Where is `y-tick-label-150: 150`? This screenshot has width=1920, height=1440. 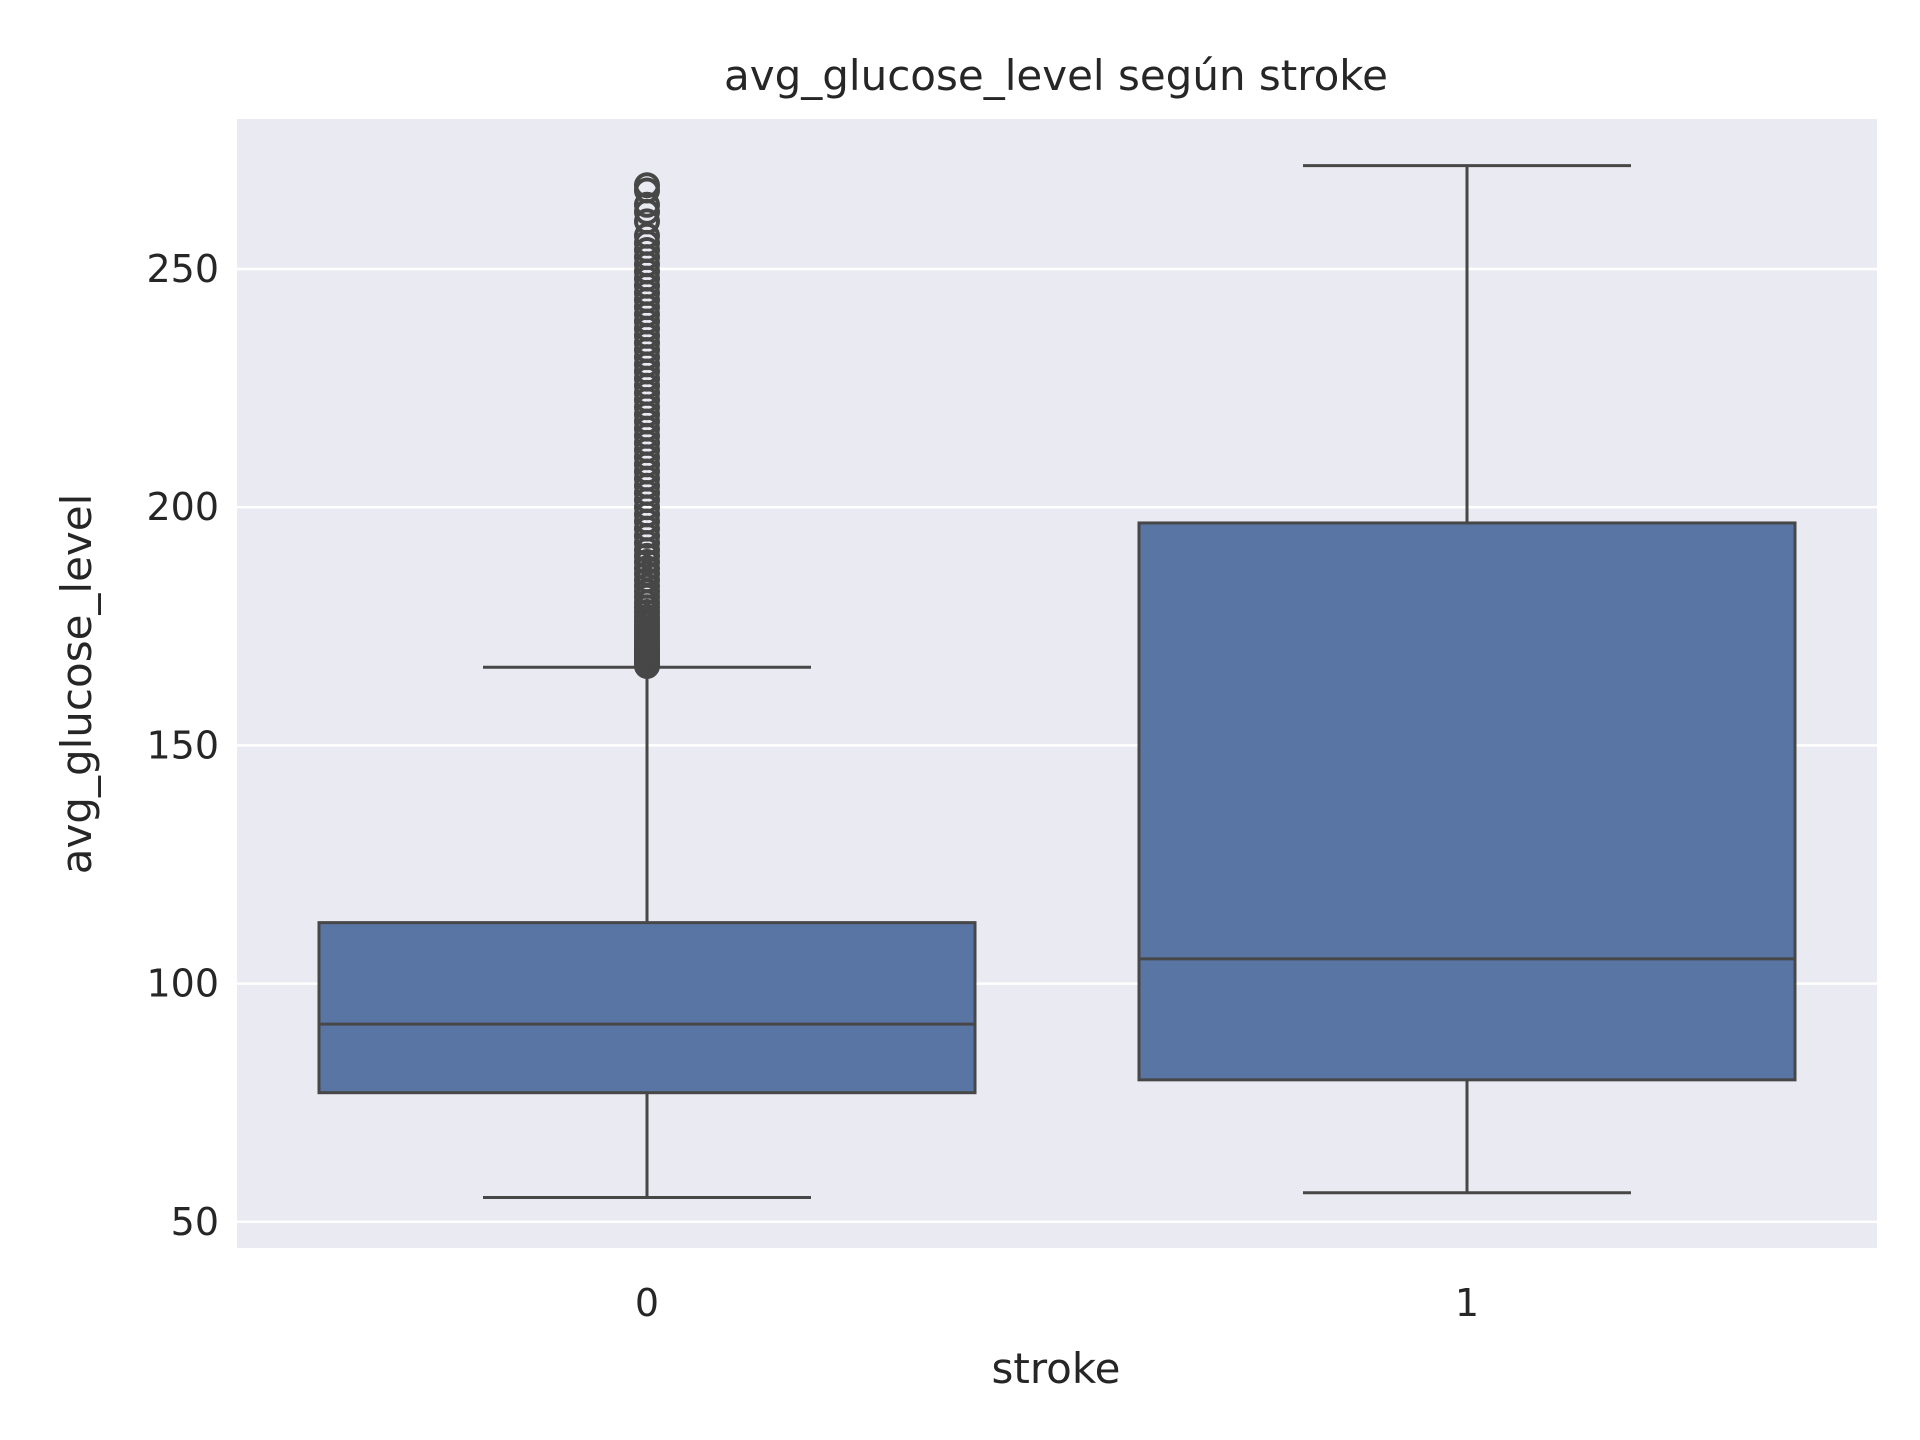
y-tick-label-150: 150 is located at coordinates (182, 745).